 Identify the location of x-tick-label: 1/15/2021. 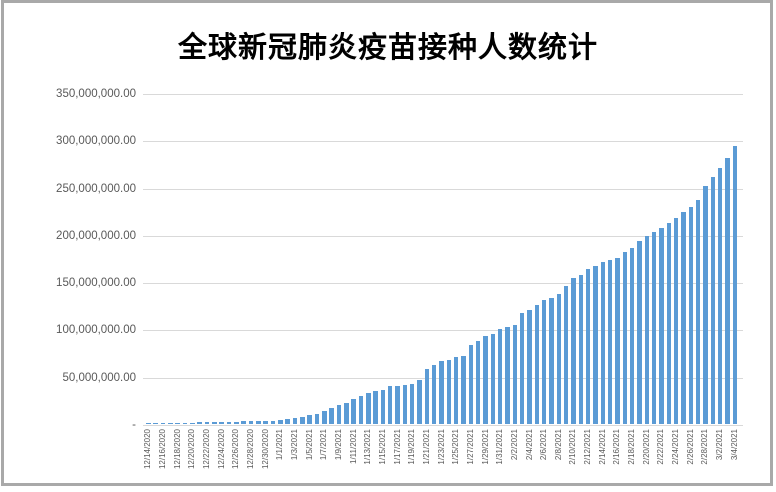
(382, 447).